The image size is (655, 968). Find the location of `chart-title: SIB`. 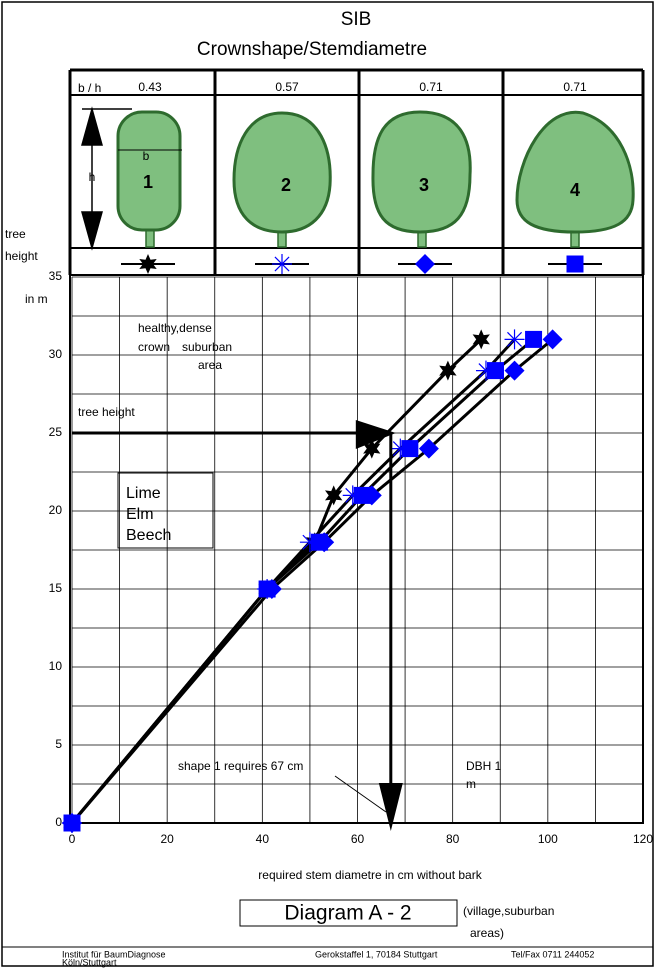

chart-title: SIB is located at coordinates (356, 19).